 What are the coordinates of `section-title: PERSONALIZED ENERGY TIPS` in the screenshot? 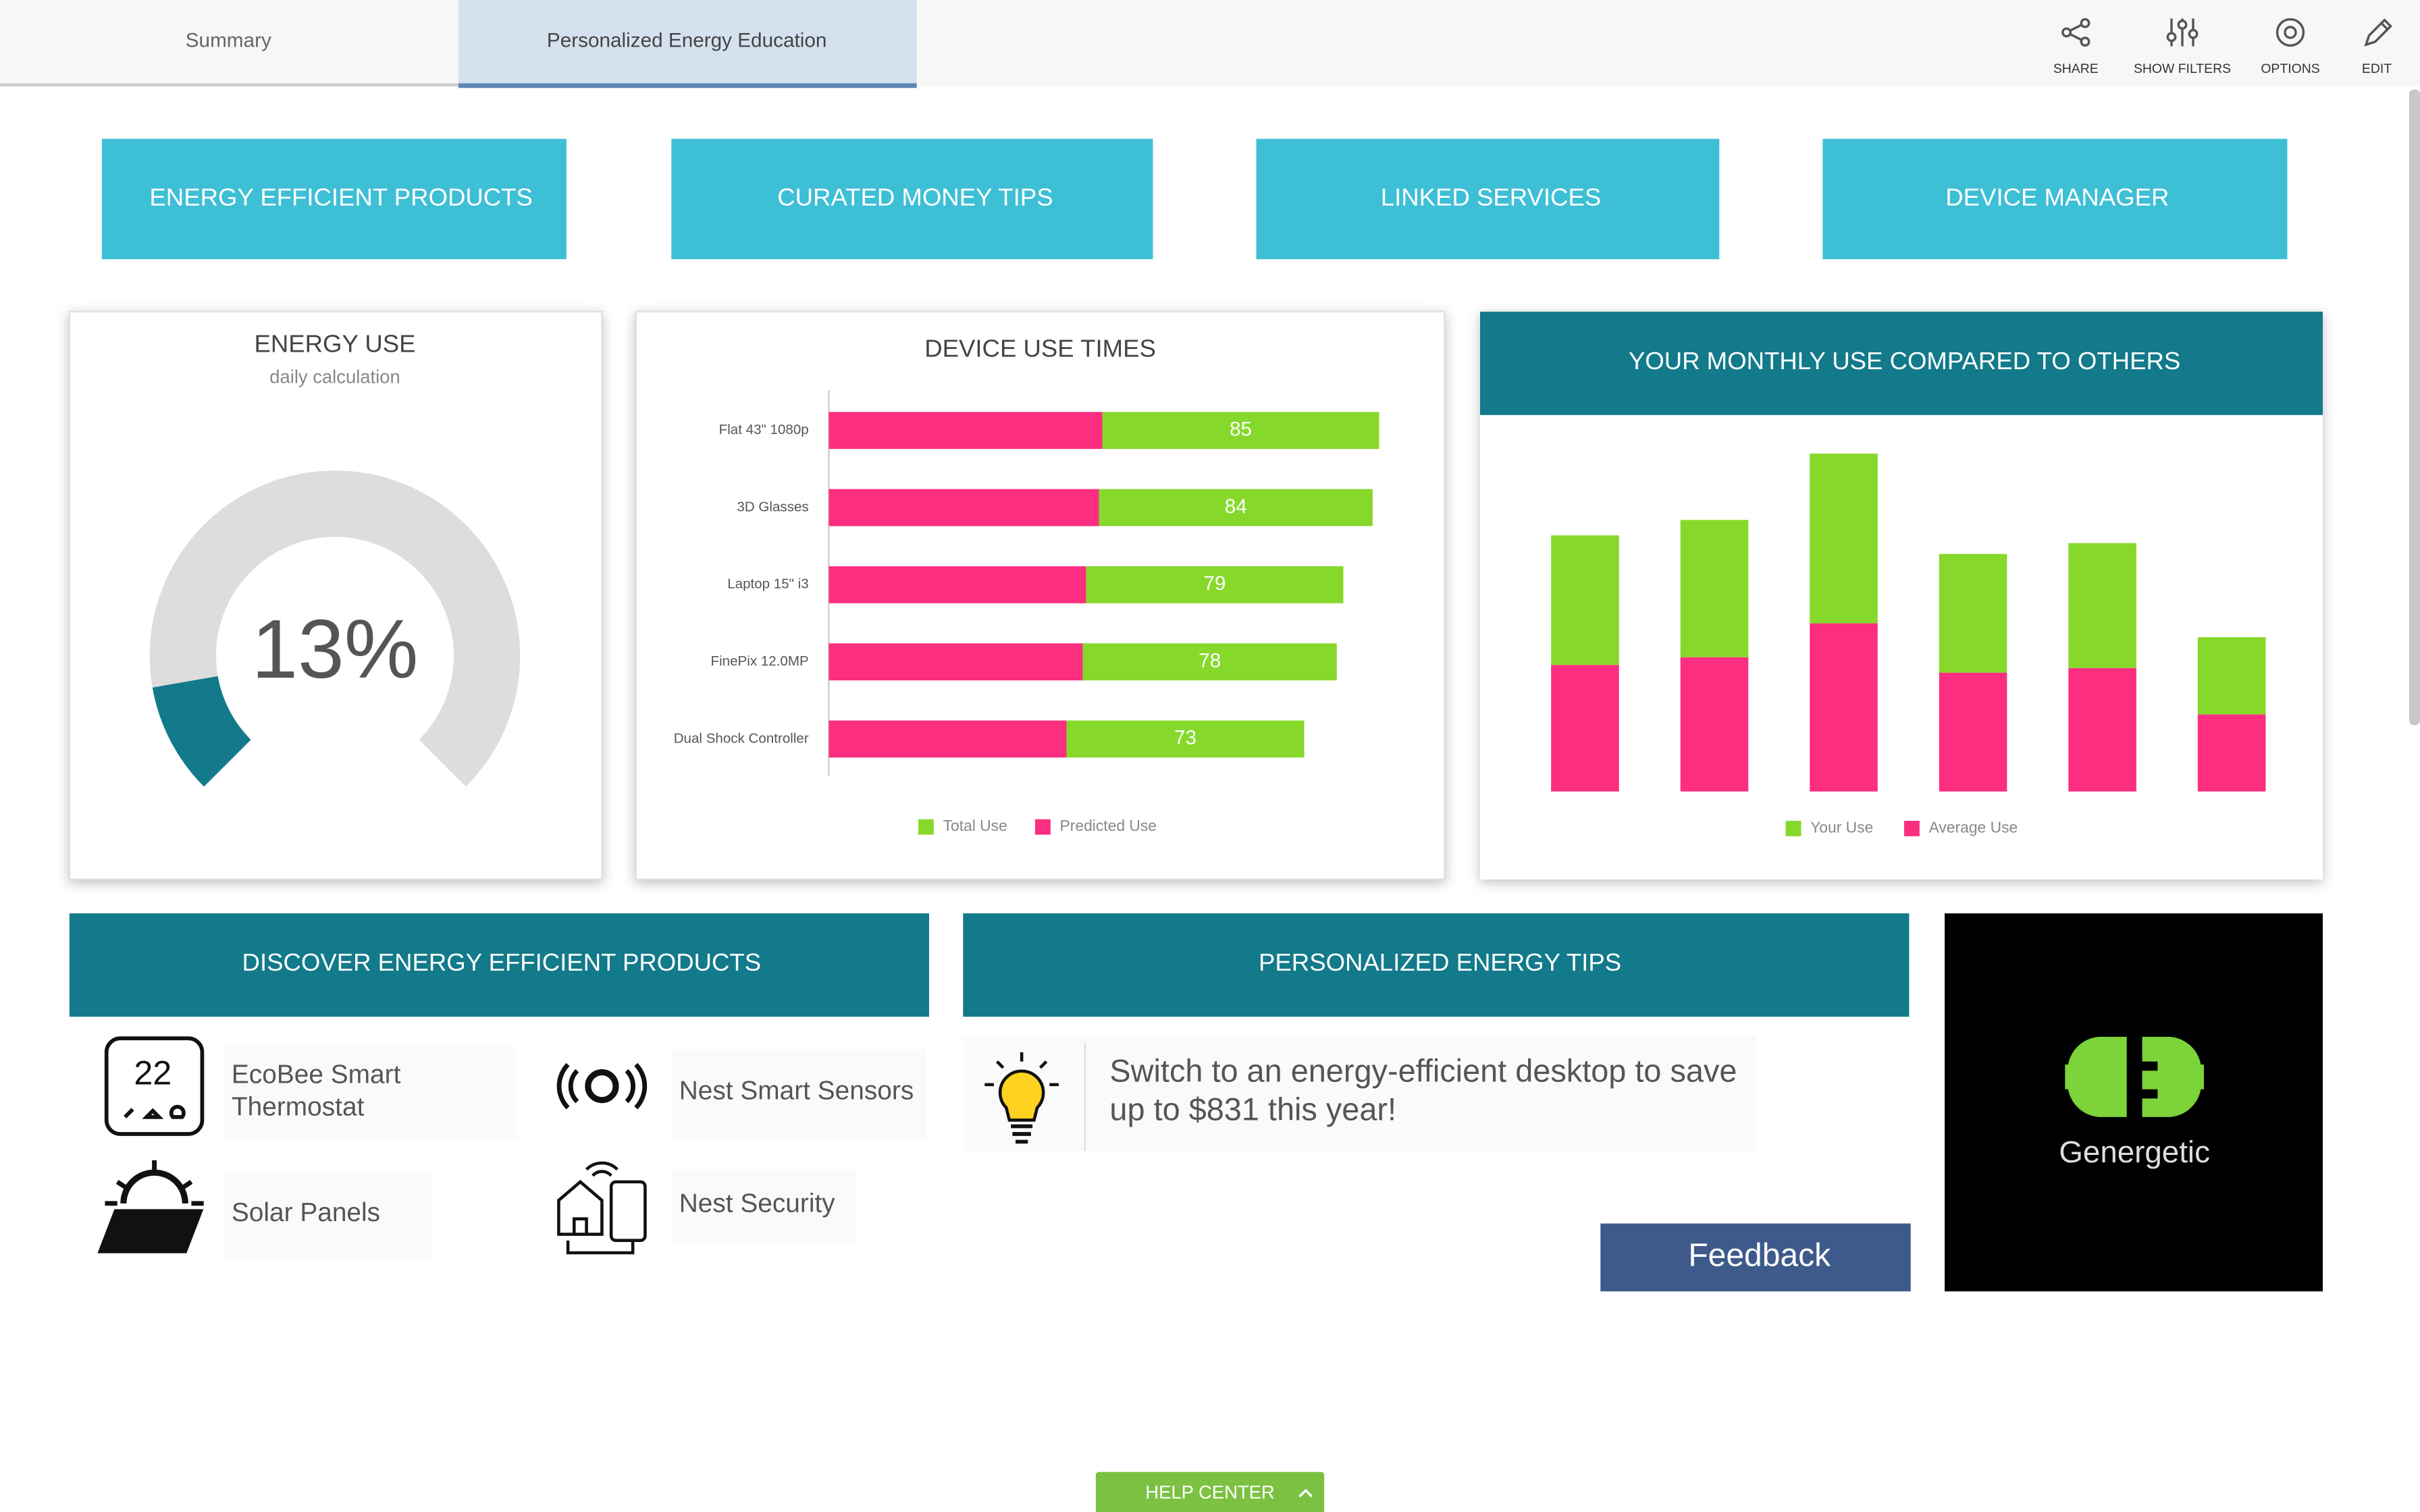 It's located at (1440, 962).